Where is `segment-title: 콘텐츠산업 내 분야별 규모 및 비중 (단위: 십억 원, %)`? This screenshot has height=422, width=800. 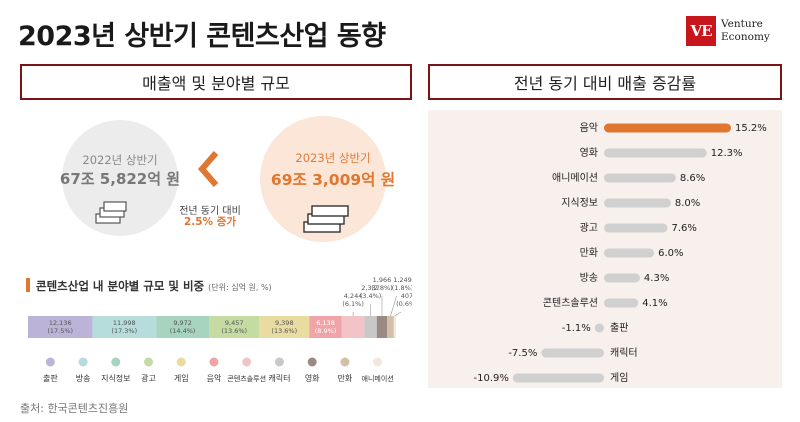
segment-title: 콘텐츠산업 내 분야별 규모 및 비중 (단위: 십억 원, %) is located at coordinates (154, 286).